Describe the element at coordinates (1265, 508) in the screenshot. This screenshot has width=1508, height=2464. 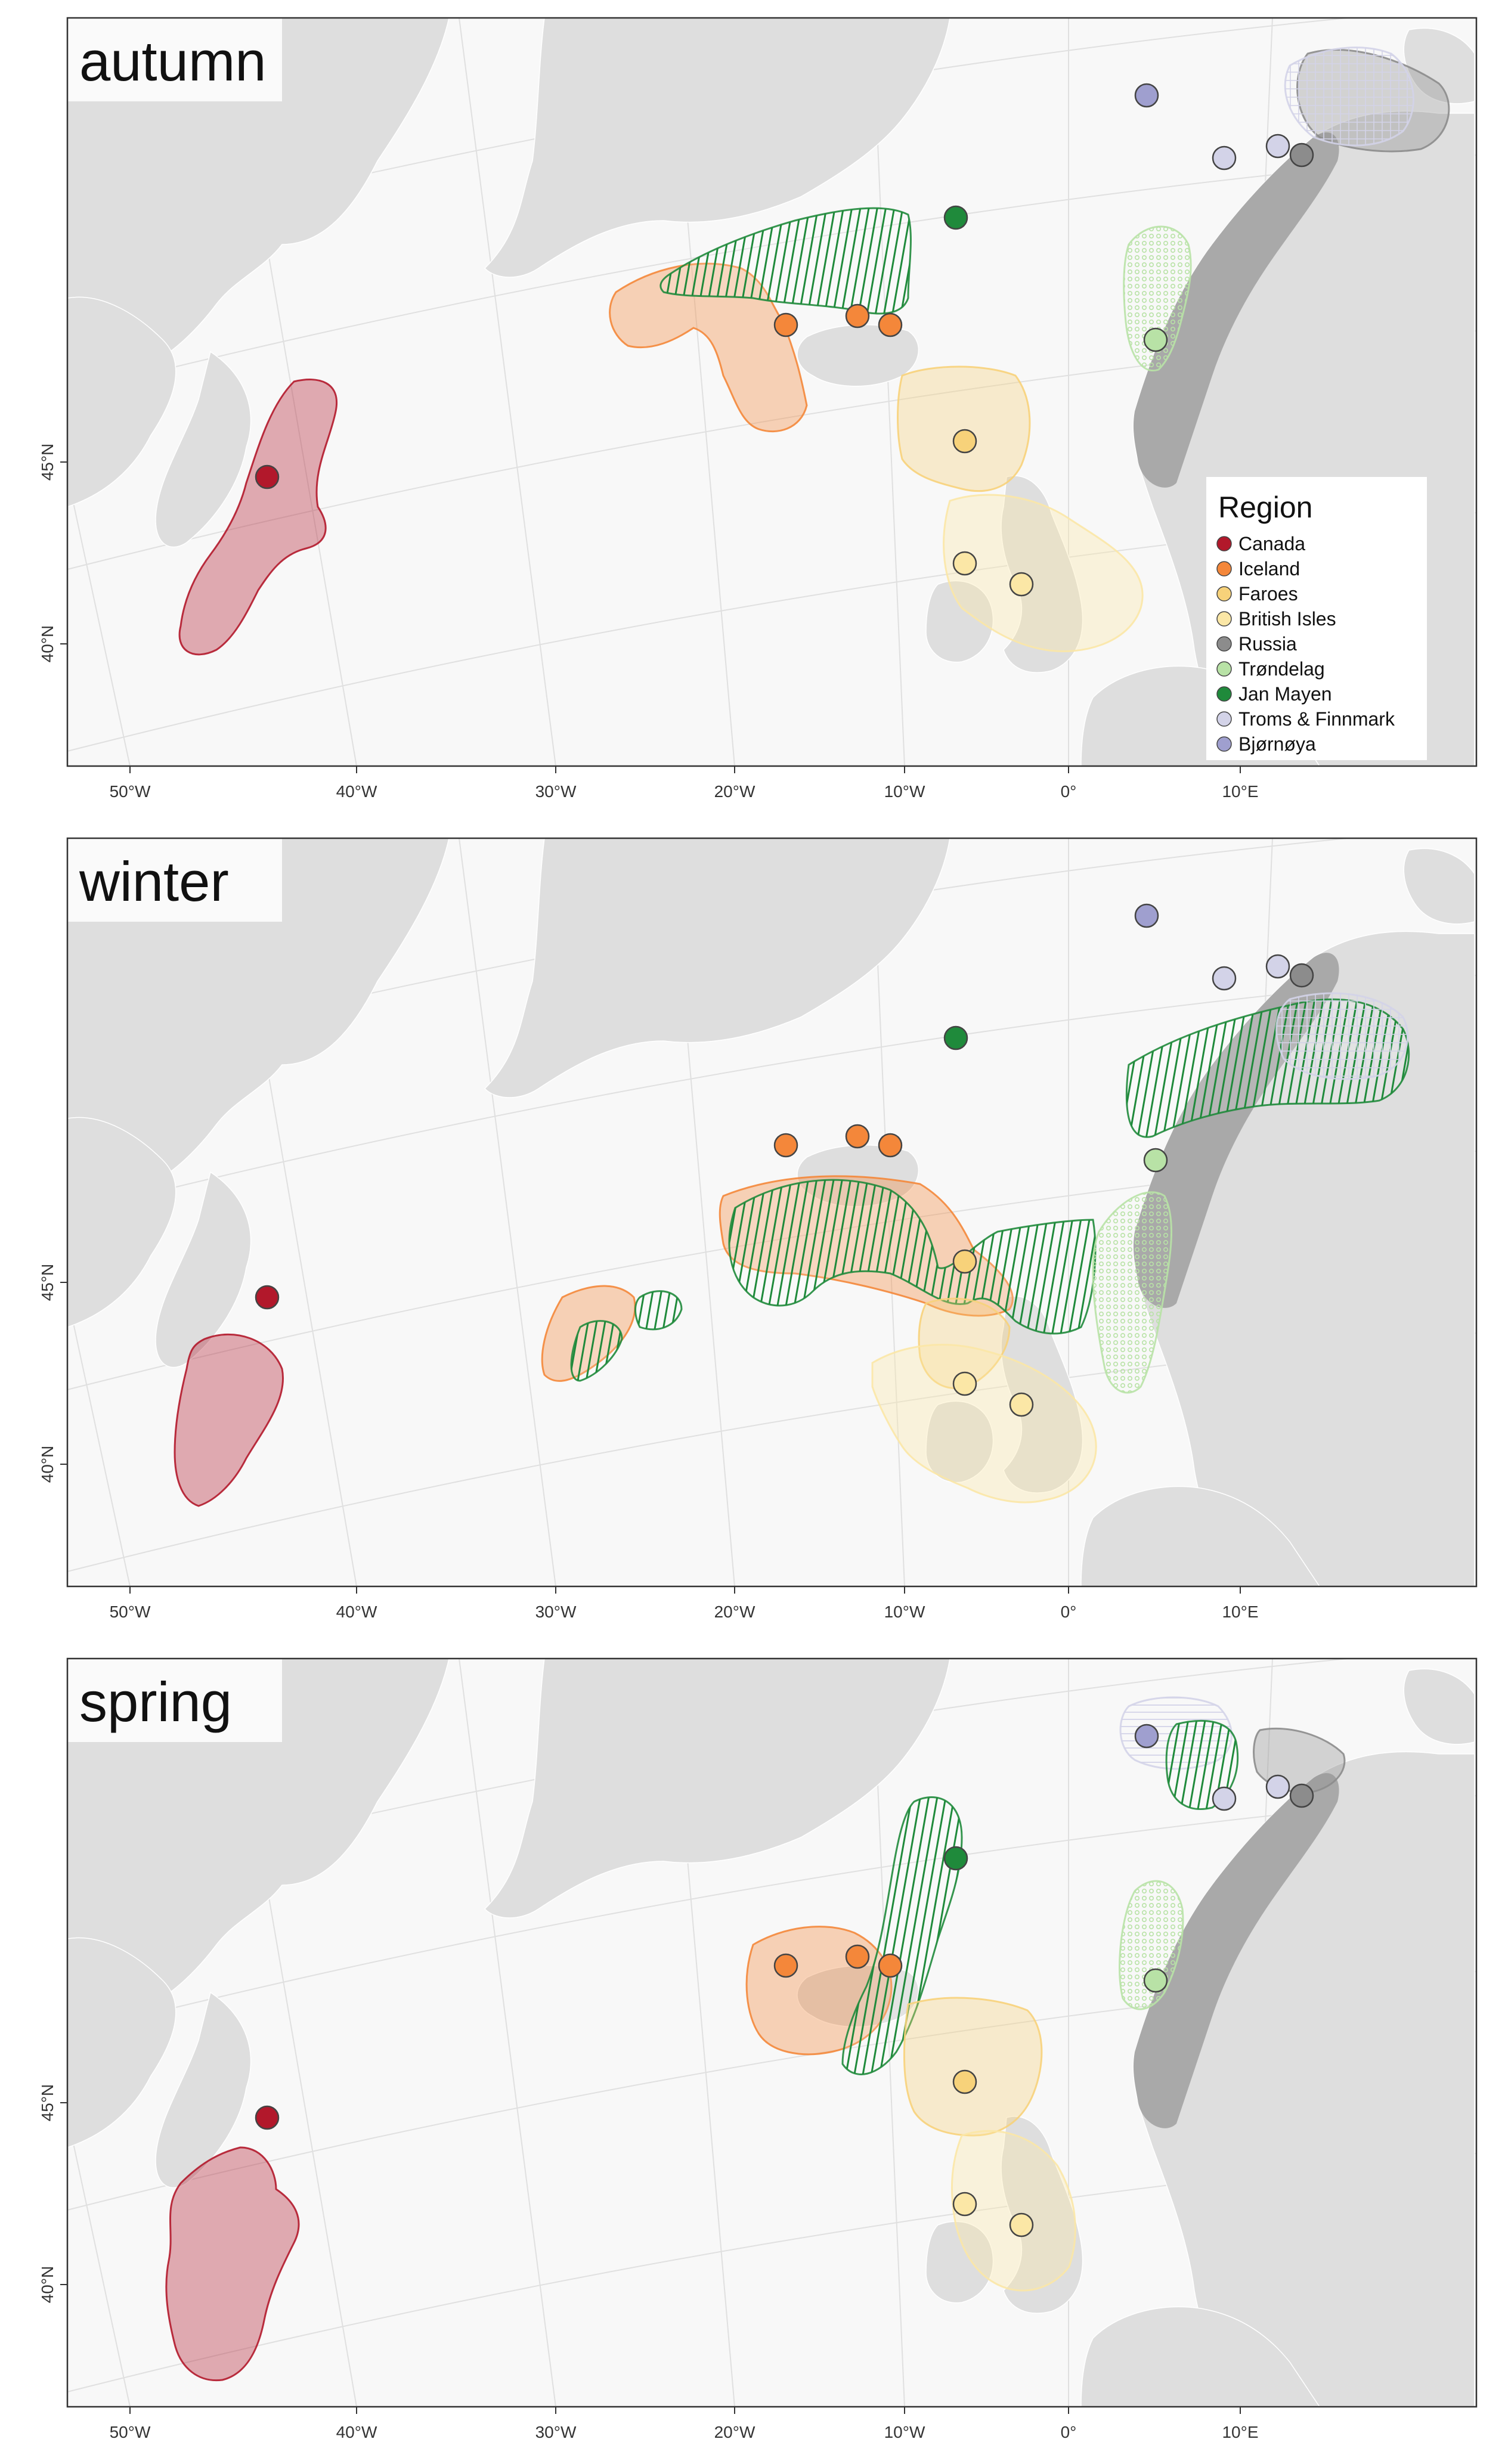
I see `legend-title: Region` at that location.